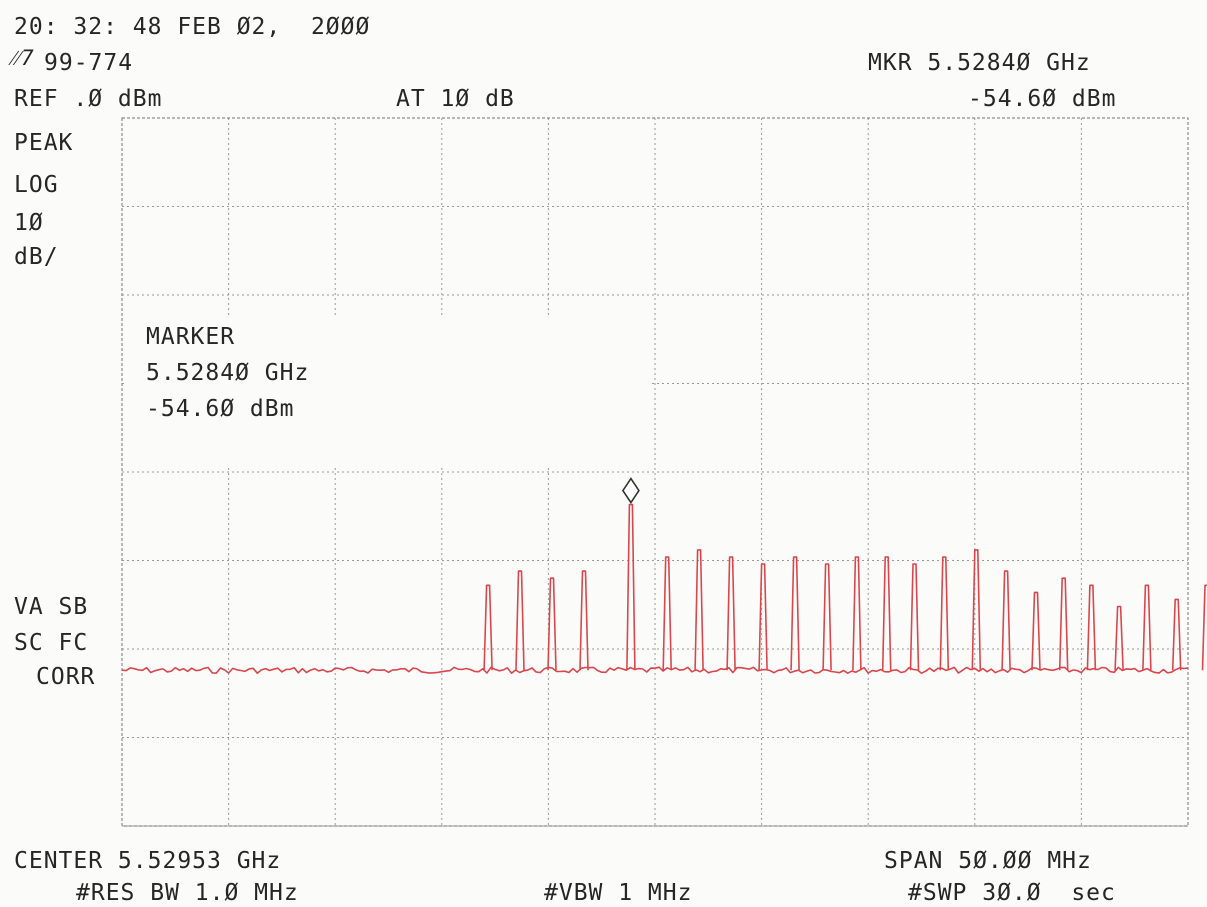 This screenshot has height=907, width=1207. I want to click on reference-level: REF .Ø dBm, so click(88, 99).